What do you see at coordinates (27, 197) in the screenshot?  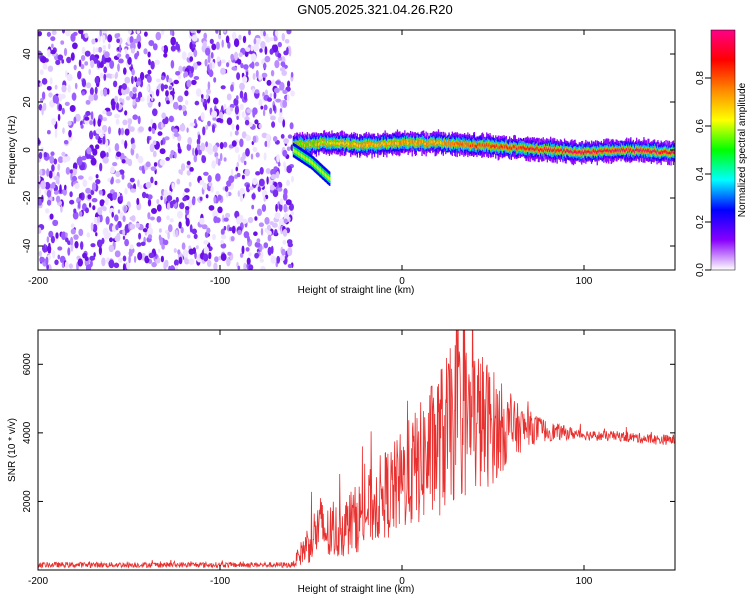 I see `y-tick-label: -20` at bounding box center [27, 197].